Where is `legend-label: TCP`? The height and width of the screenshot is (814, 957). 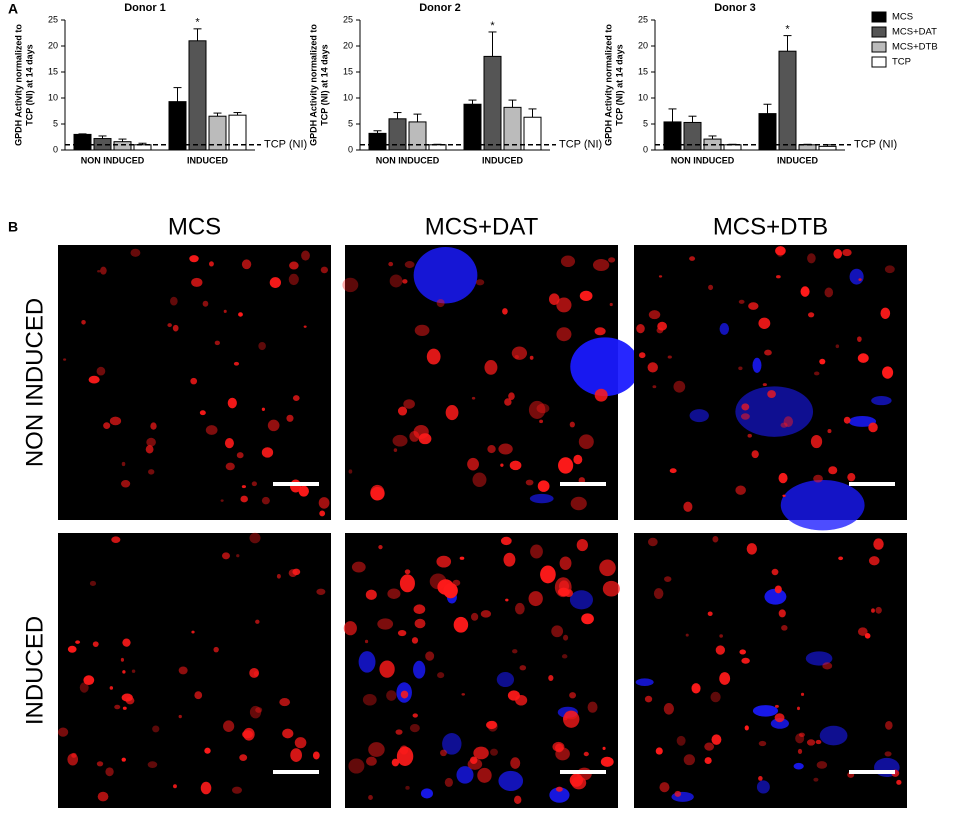
legend-label: TCP is located at coordinates (901, 62).